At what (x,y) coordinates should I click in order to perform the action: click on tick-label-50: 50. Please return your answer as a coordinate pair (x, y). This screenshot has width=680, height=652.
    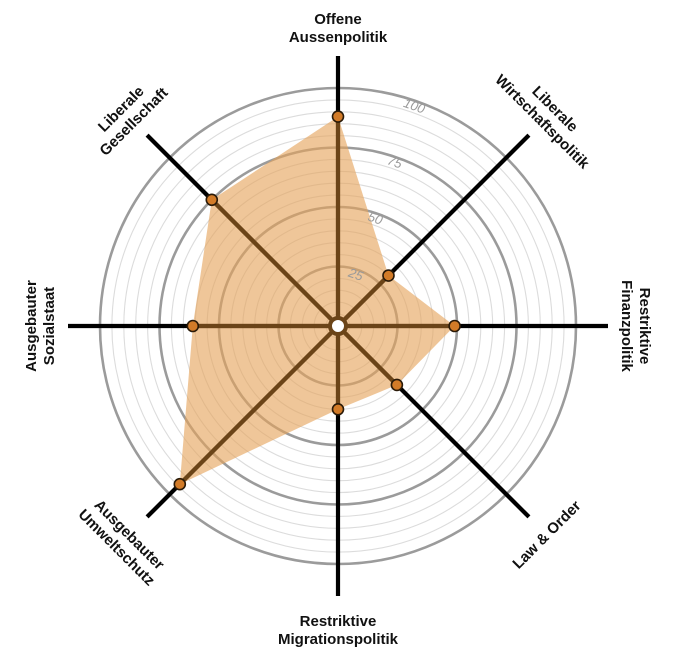
    Looking at the image, I should click on (375, 218).